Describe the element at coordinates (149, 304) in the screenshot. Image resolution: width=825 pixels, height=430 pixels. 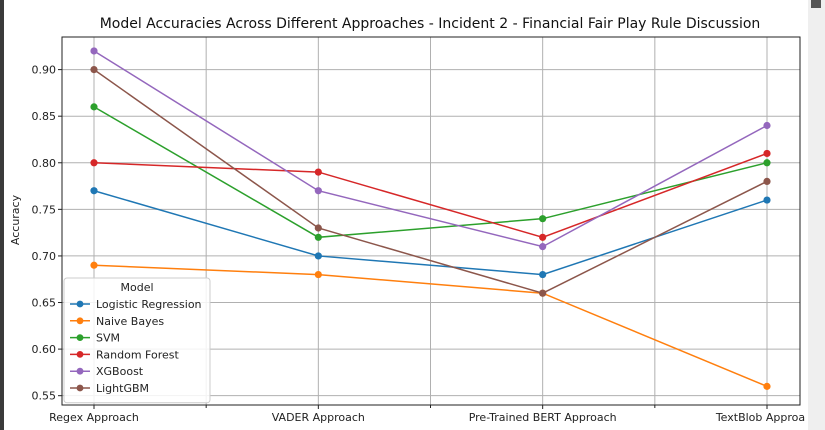
I see `legend-entry: Logistic Regression` at that location.